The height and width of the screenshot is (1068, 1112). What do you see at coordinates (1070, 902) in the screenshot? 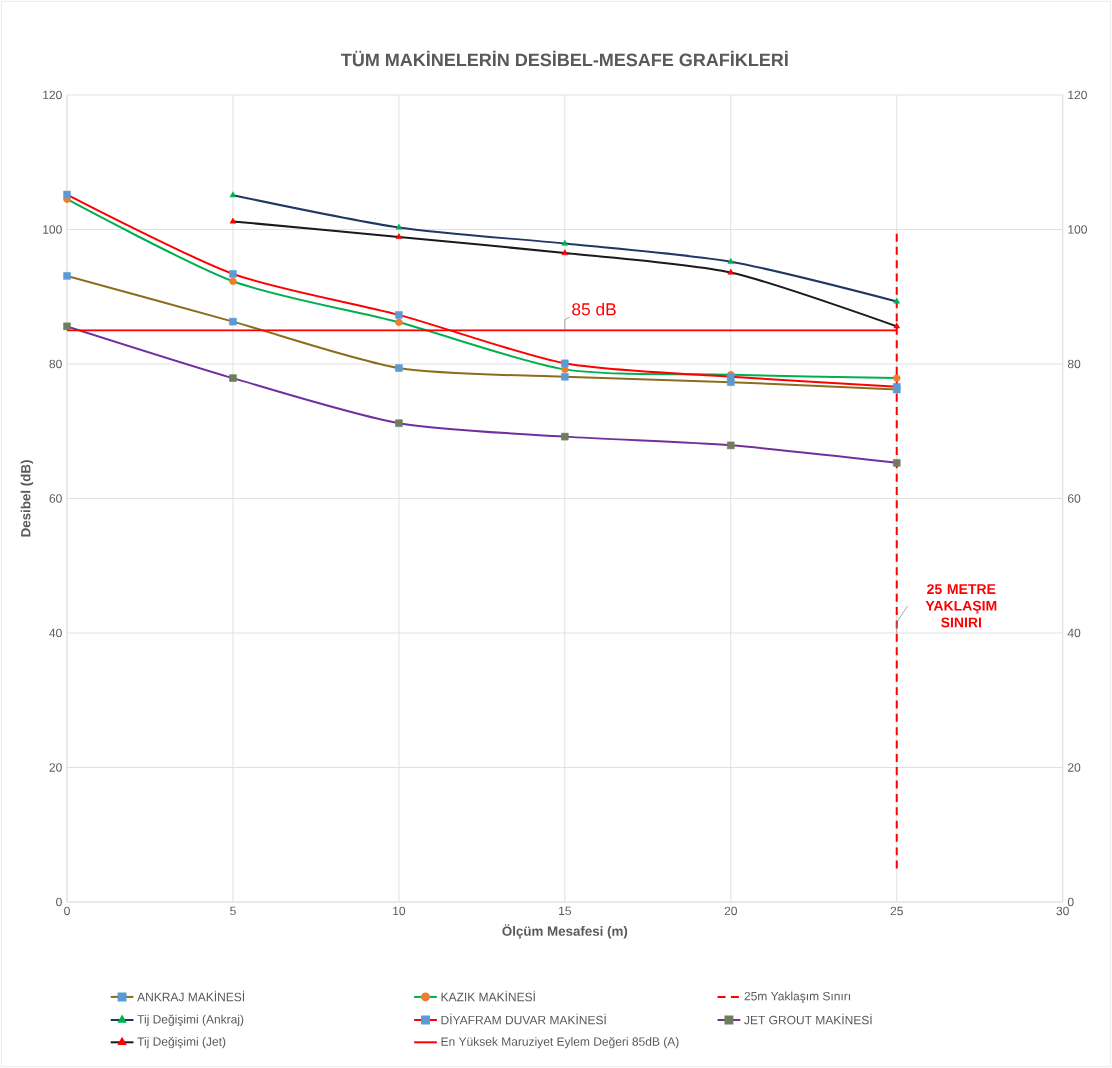
I see `y2-tick-label: 0` at bounding box center [1070, 902].